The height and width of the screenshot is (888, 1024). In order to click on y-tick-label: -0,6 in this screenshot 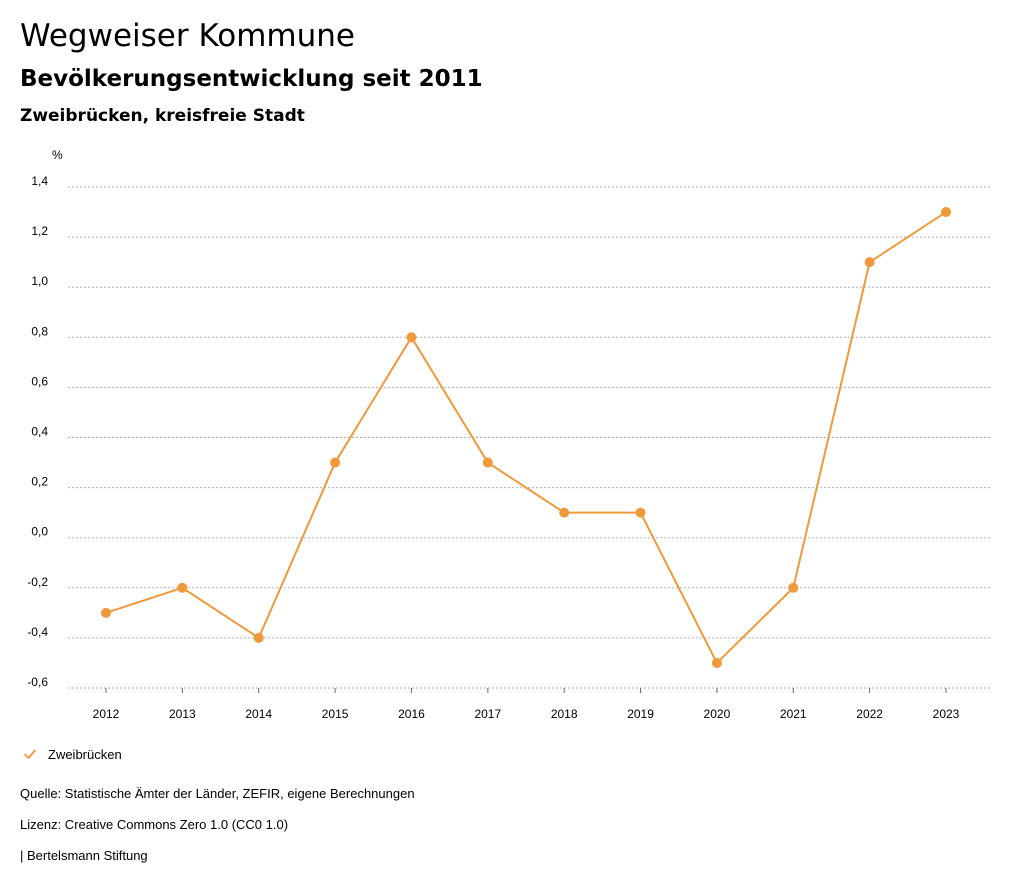, I will do `click(37, 682)`.